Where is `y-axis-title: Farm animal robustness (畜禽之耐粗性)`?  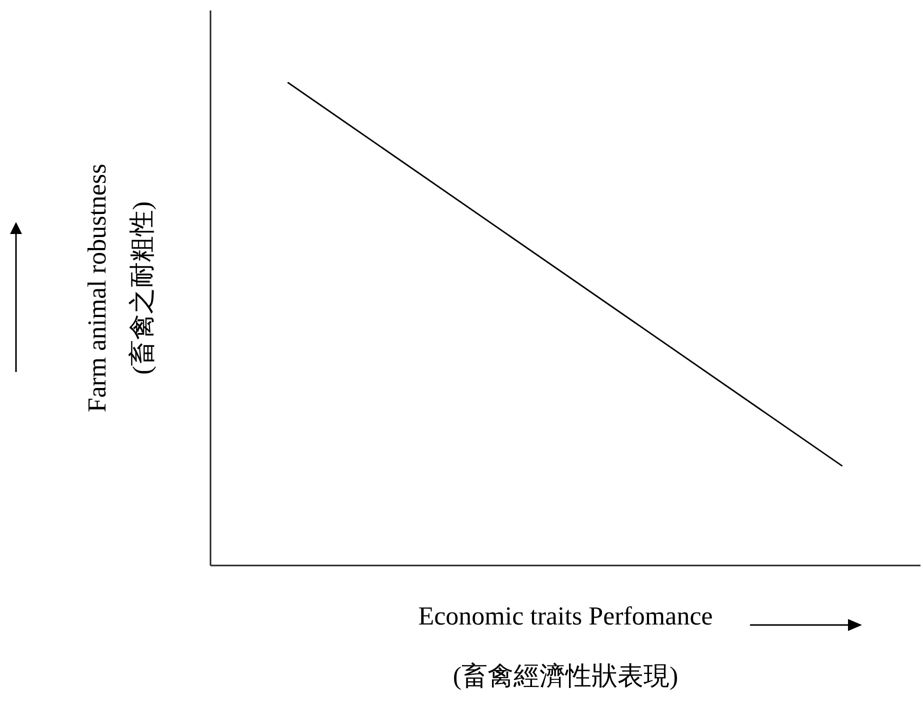 y-axis-title: Farm animal robustness (畜禽之耐粗性) is located at coordinates (119, 288).